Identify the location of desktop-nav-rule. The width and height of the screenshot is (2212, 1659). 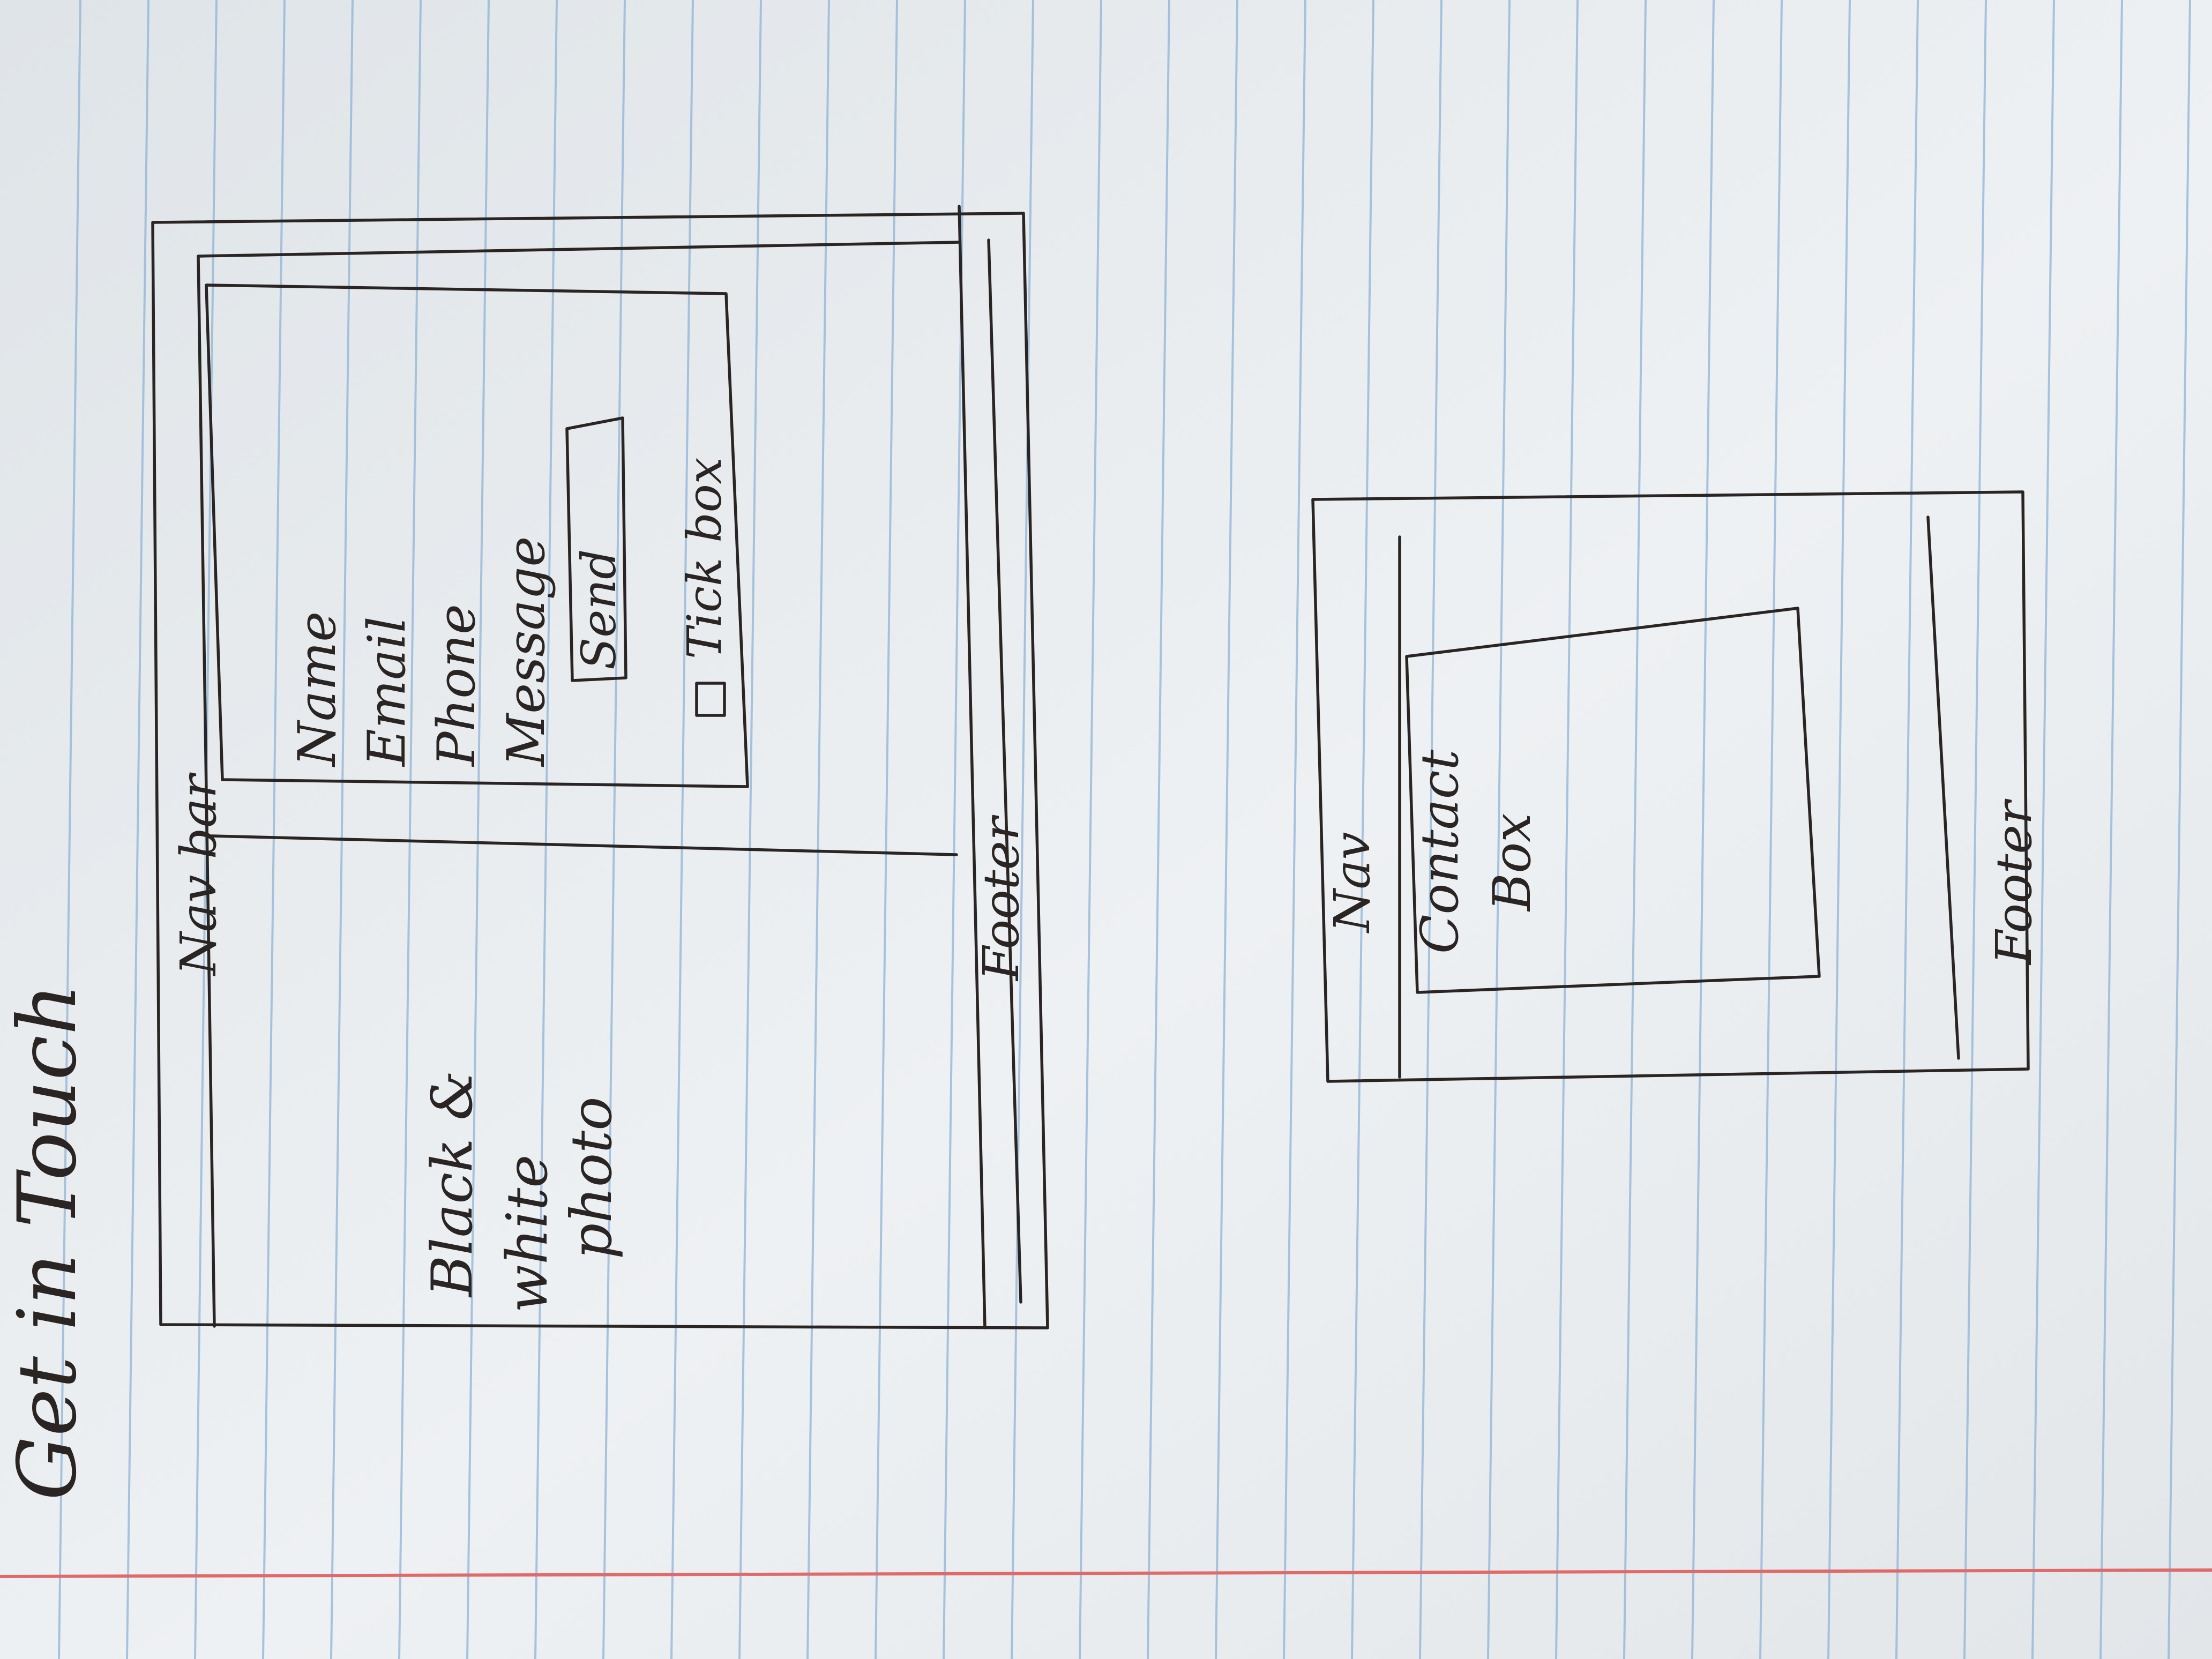
(579, 249).